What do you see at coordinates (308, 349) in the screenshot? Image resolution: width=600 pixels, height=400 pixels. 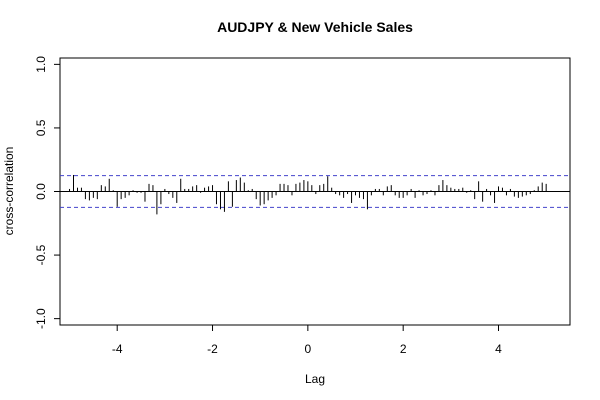 I see `x-tick-label: 0` at bounding box center [308, 349].